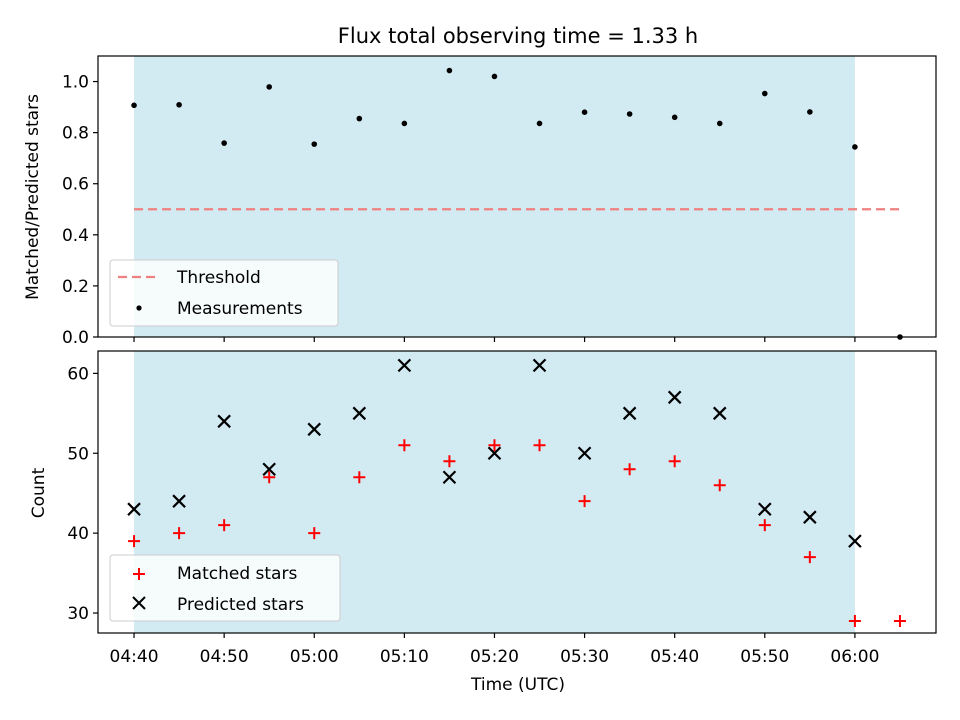  What do you see at coordinates (39, 492) in the screenshot?
I see `bottom-y-axis-label: Count` at bounding box center [39, 492].